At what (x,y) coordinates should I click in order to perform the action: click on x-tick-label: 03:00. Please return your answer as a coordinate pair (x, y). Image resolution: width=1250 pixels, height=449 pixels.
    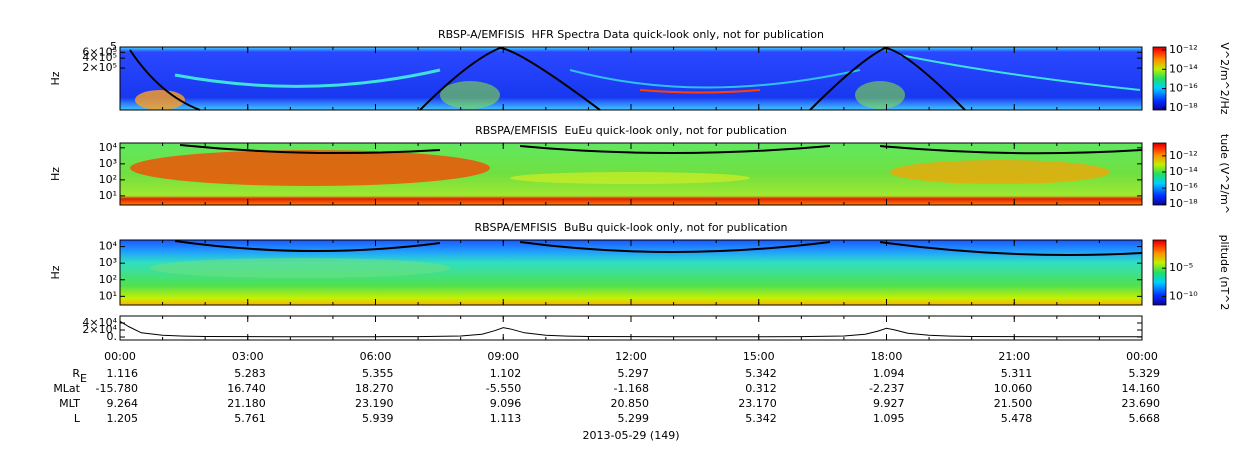
    Looking at the image, I should click on (248, 356).